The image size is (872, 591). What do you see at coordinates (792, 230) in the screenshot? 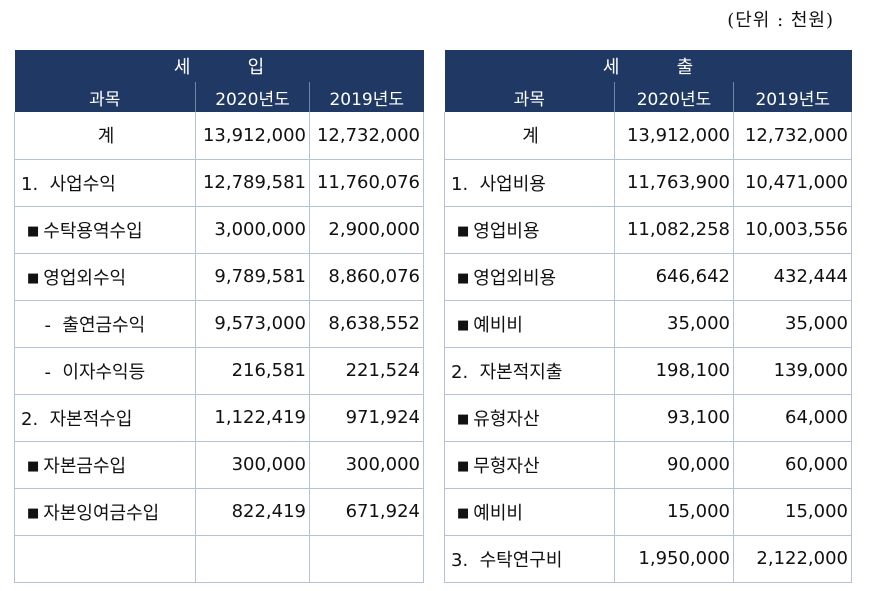
I see `value-2019: 10,003,556` at bounding box center [792, 230].